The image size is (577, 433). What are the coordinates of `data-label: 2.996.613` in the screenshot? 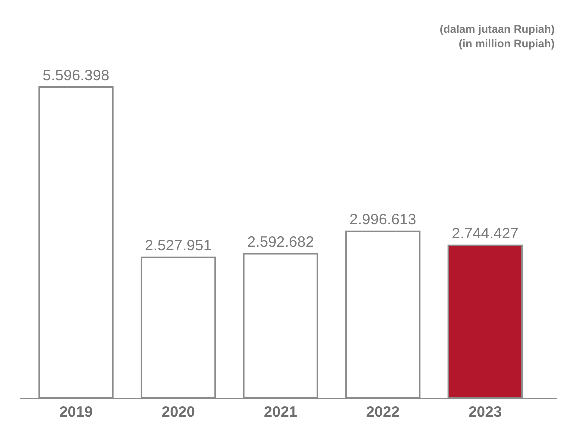 It's located at (383, 220).